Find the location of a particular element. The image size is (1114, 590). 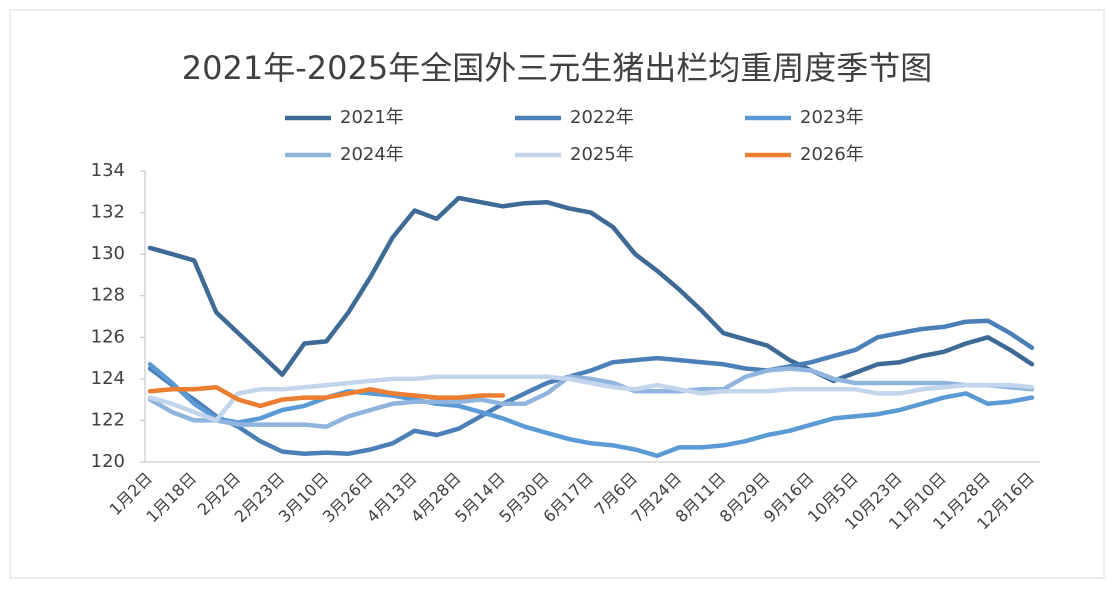

y-tick-label: 126 is located at coordinates (108, 336).